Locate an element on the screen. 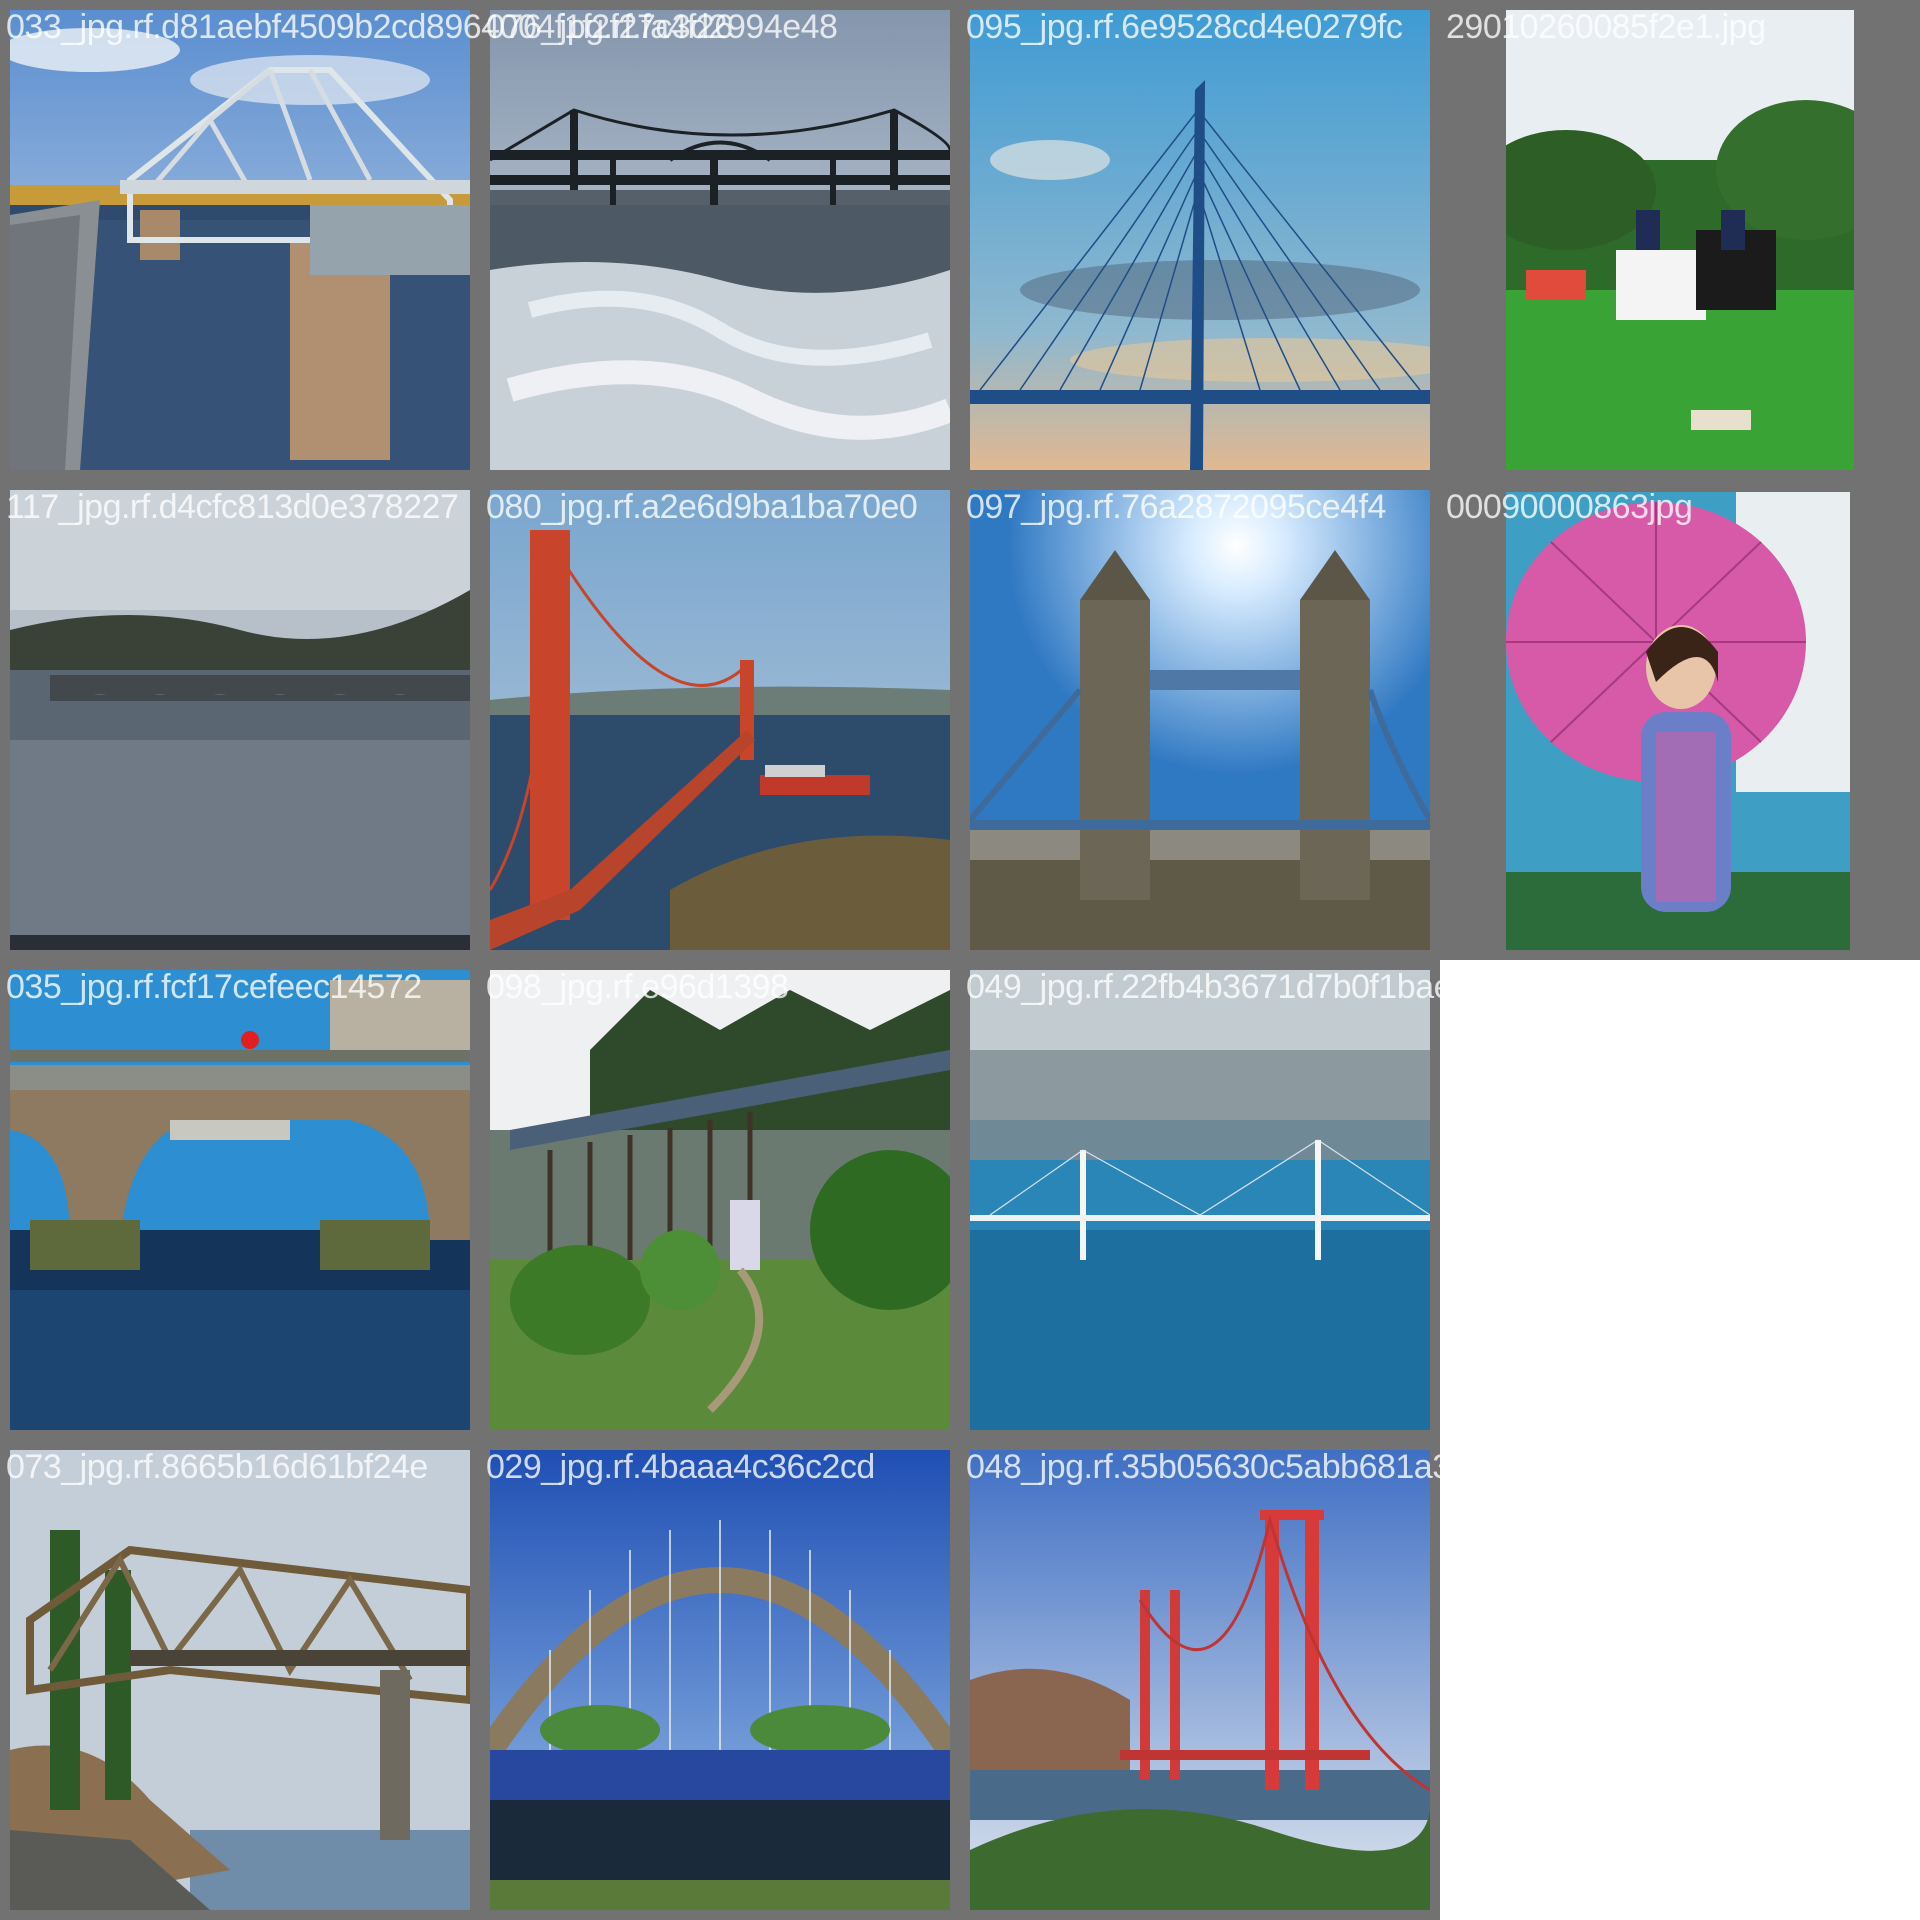  image-tile: 117_jpg.rf.d4cfc813d0e378227 is located at coordinates (240, 720).